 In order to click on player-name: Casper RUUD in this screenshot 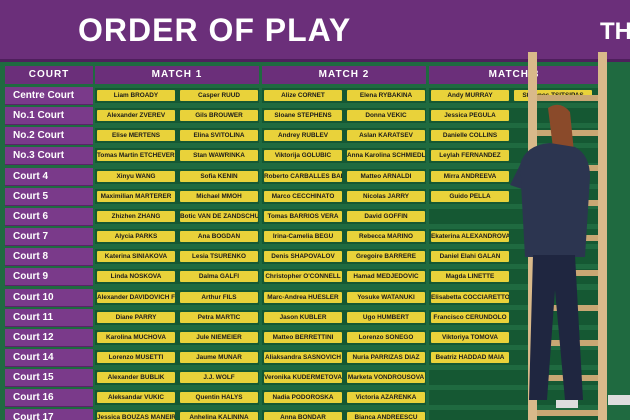, I will do `click(219, 95)`.